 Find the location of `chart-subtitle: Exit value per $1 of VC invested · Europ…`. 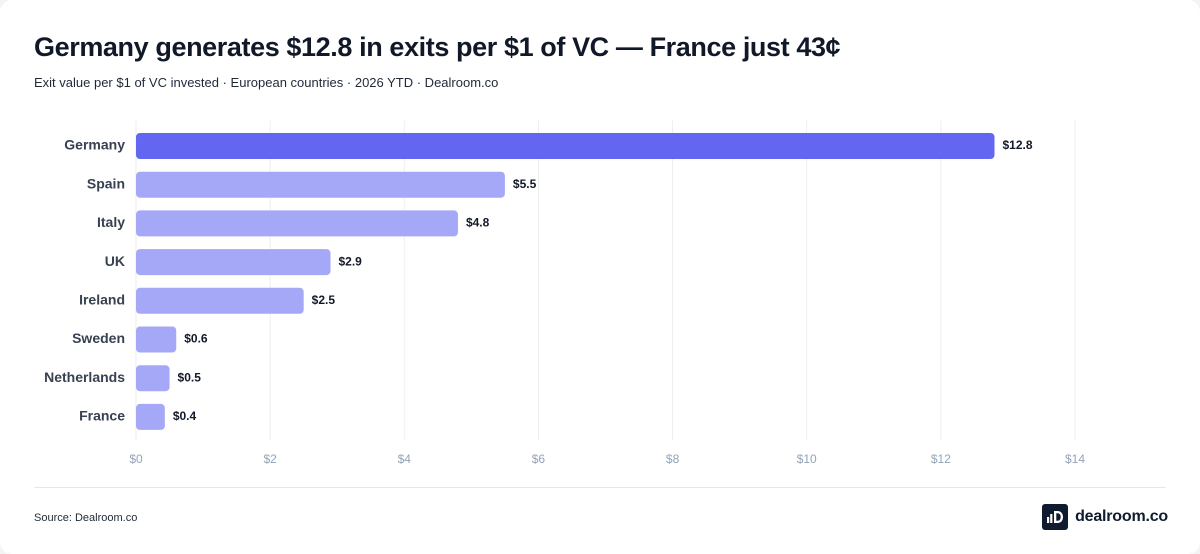

chart-subtitle: Exit value per $1 of VC invested · Europ… is located at coordinates (266, 82).